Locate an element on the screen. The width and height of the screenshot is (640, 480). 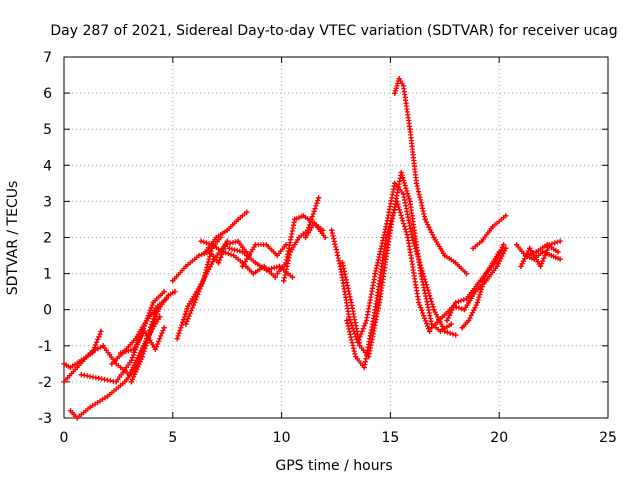
x-tick-label: 10 is located at coordinates (282, 438).